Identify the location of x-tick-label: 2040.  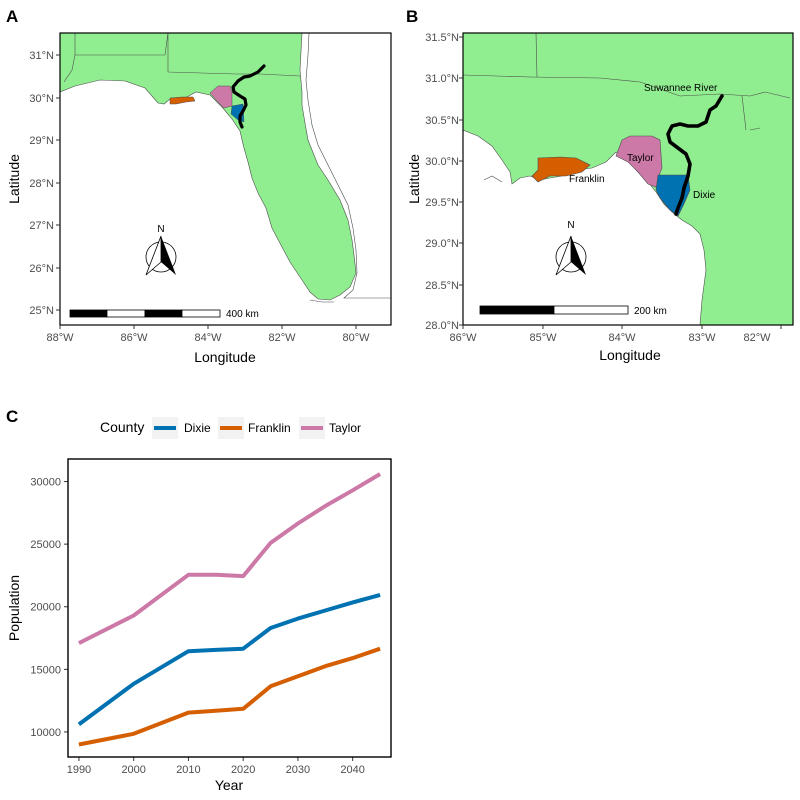
(352, 770).